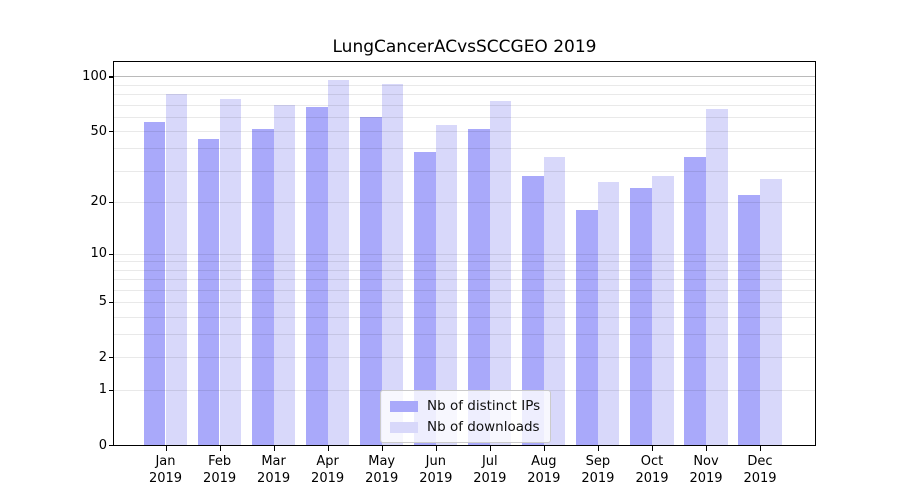 The height and width of the screenshot is (500, 900). I want to click on x-axis-tick-label-jul: Jul 2019, so click(490, 470).